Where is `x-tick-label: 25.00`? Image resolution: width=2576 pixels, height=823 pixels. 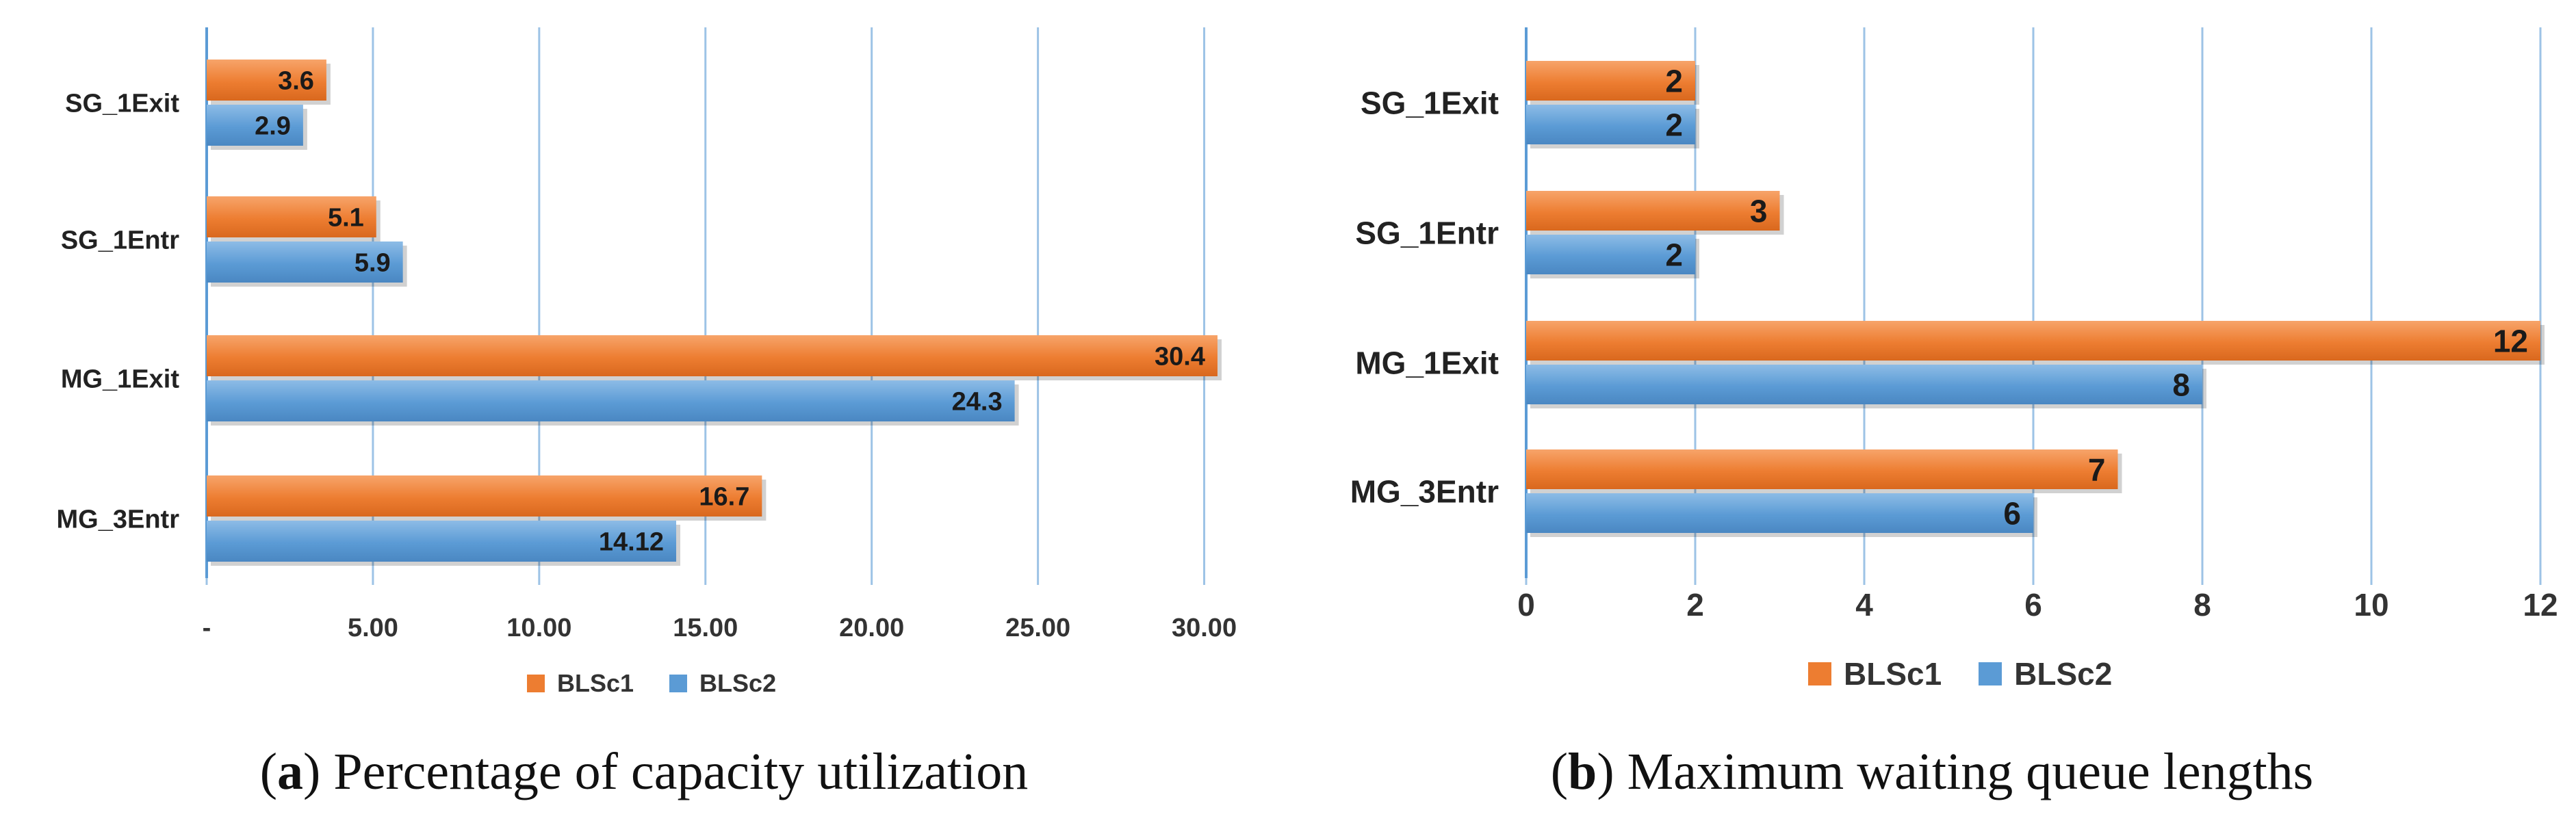 x-tick-label: 25.00 is located at coordinates (1037, 628).